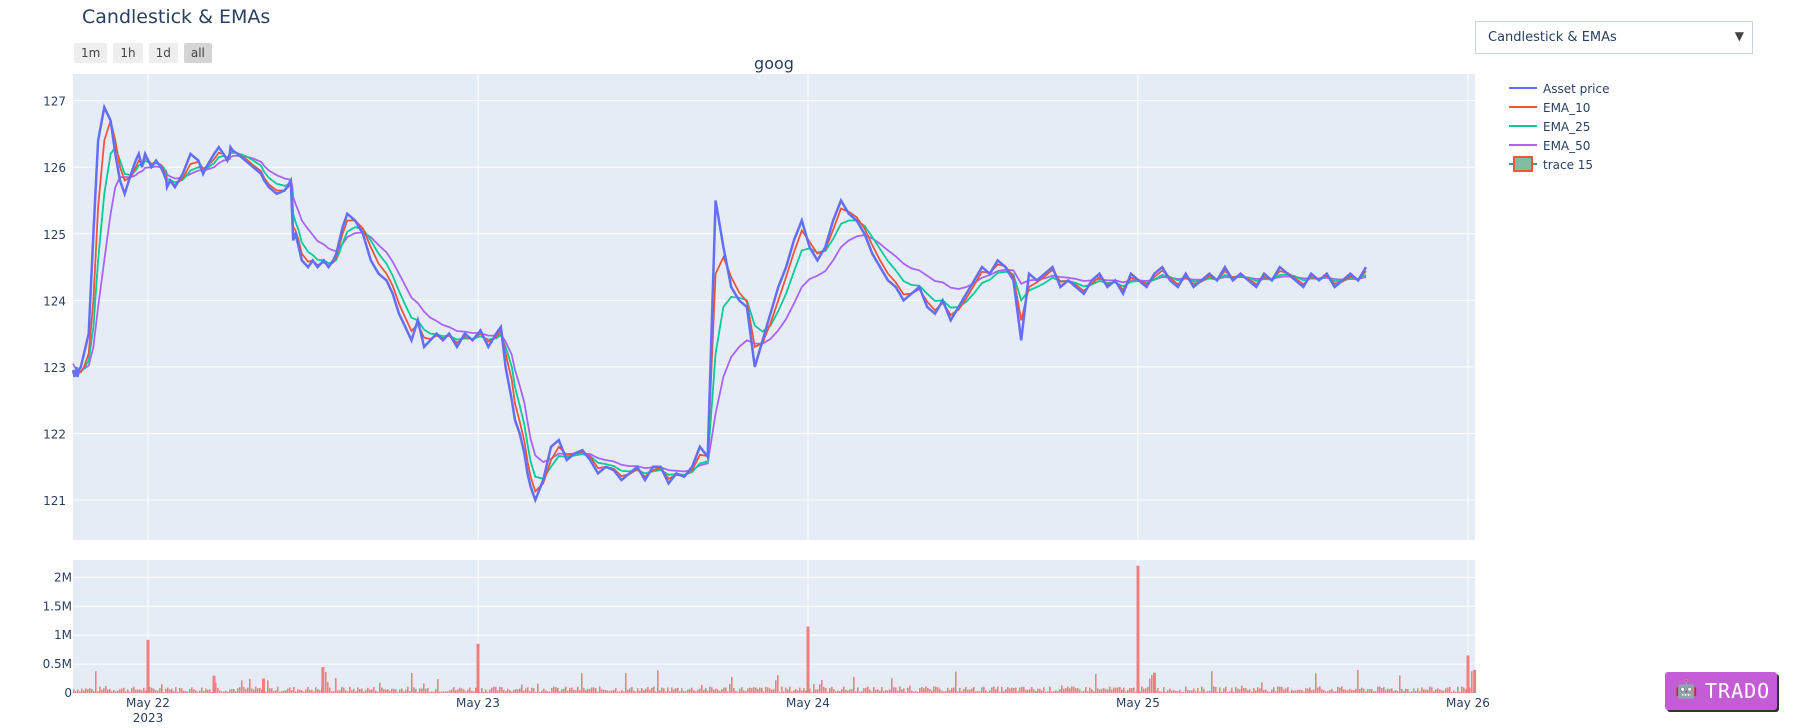  What do you see at coordinates (128, 53) in the screenshot?
I see `range-button-1h: 1h` at bounding box center [128, 53].